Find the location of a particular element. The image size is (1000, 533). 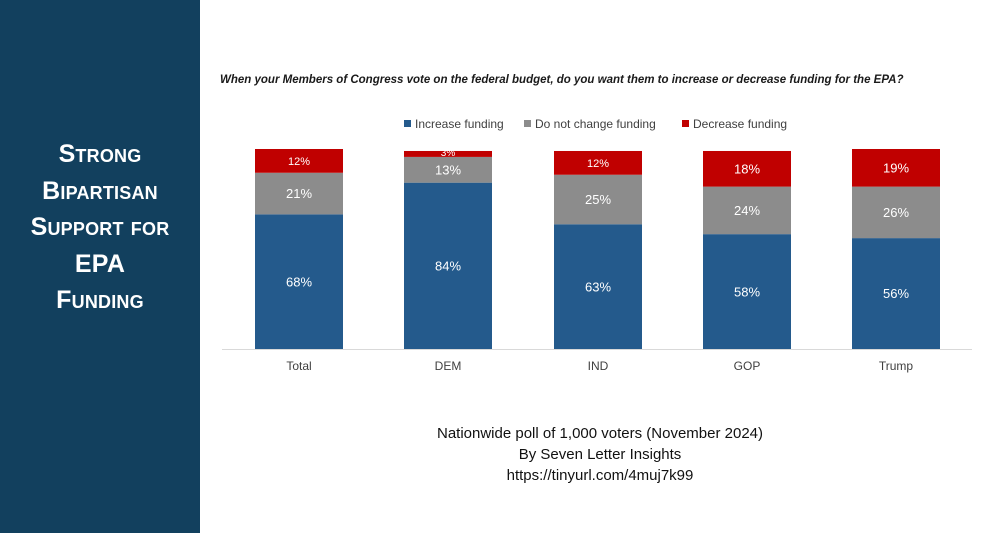

data-label: 3% is located at coordinates (448, 153).